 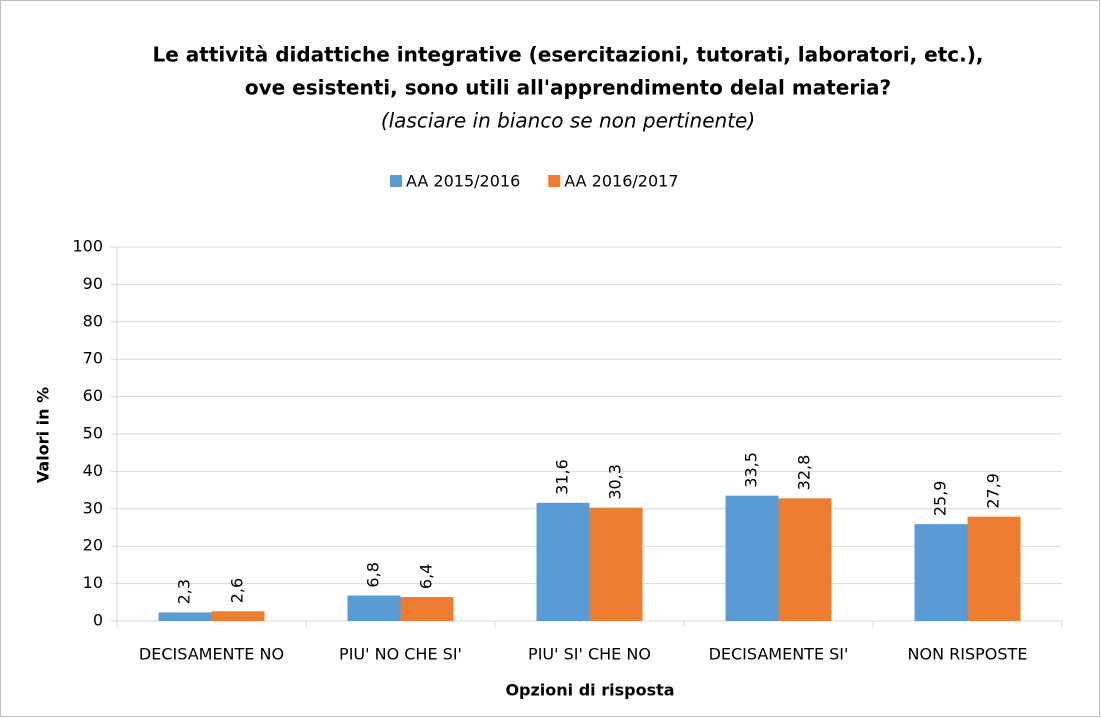 I want to click on y-tick-label: 0, so click(x=98, y=620).